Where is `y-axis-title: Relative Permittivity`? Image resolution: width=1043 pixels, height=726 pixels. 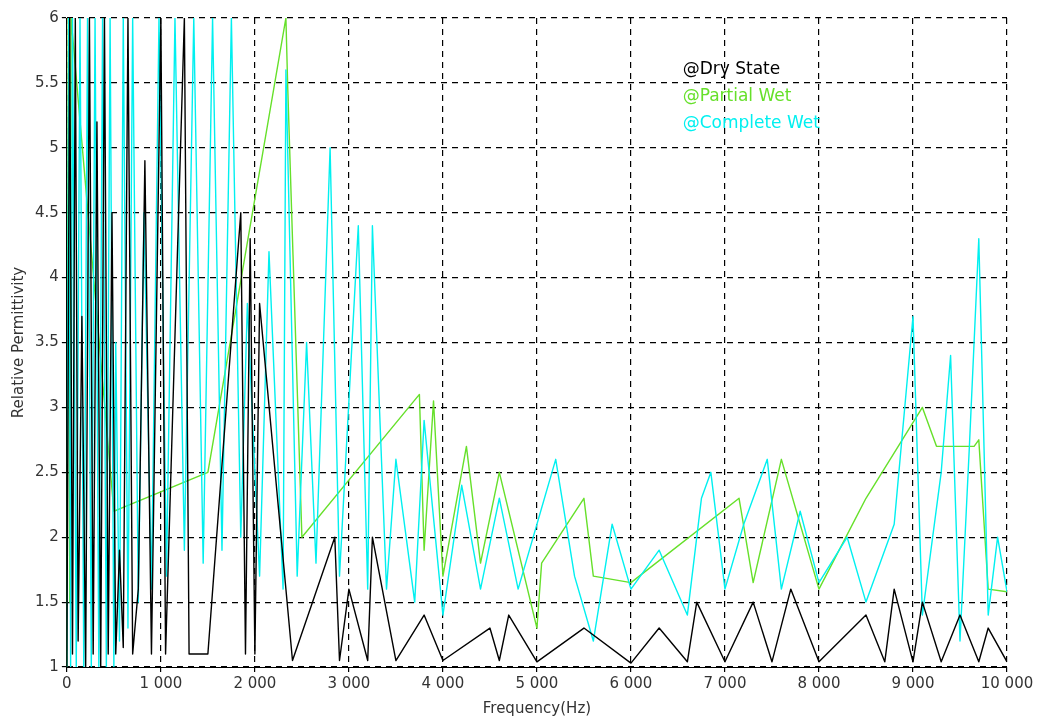
y-axis-title: Relative Permittivity is located at coordinates (17, 342).